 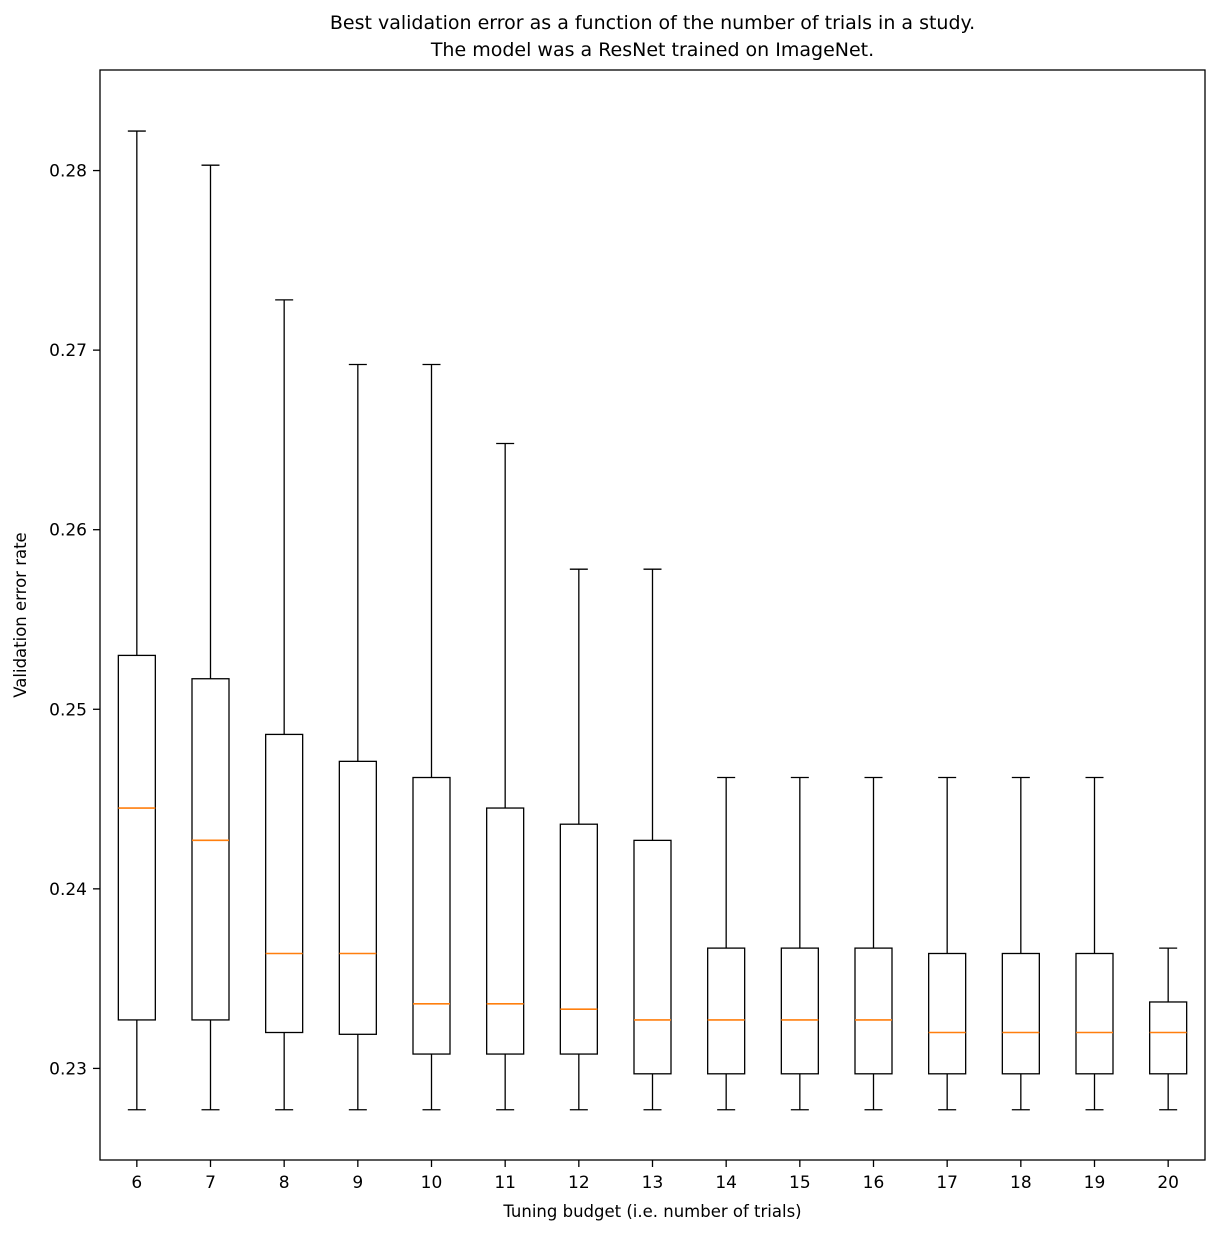 I want to click on y-tick-label: 0.25, so click(x=68, y=710).